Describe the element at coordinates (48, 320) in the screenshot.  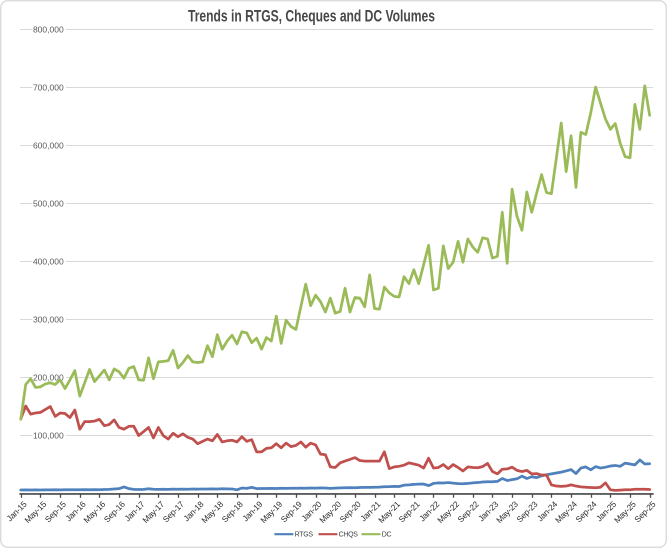
I see `svg-text: 300,000` at that location.